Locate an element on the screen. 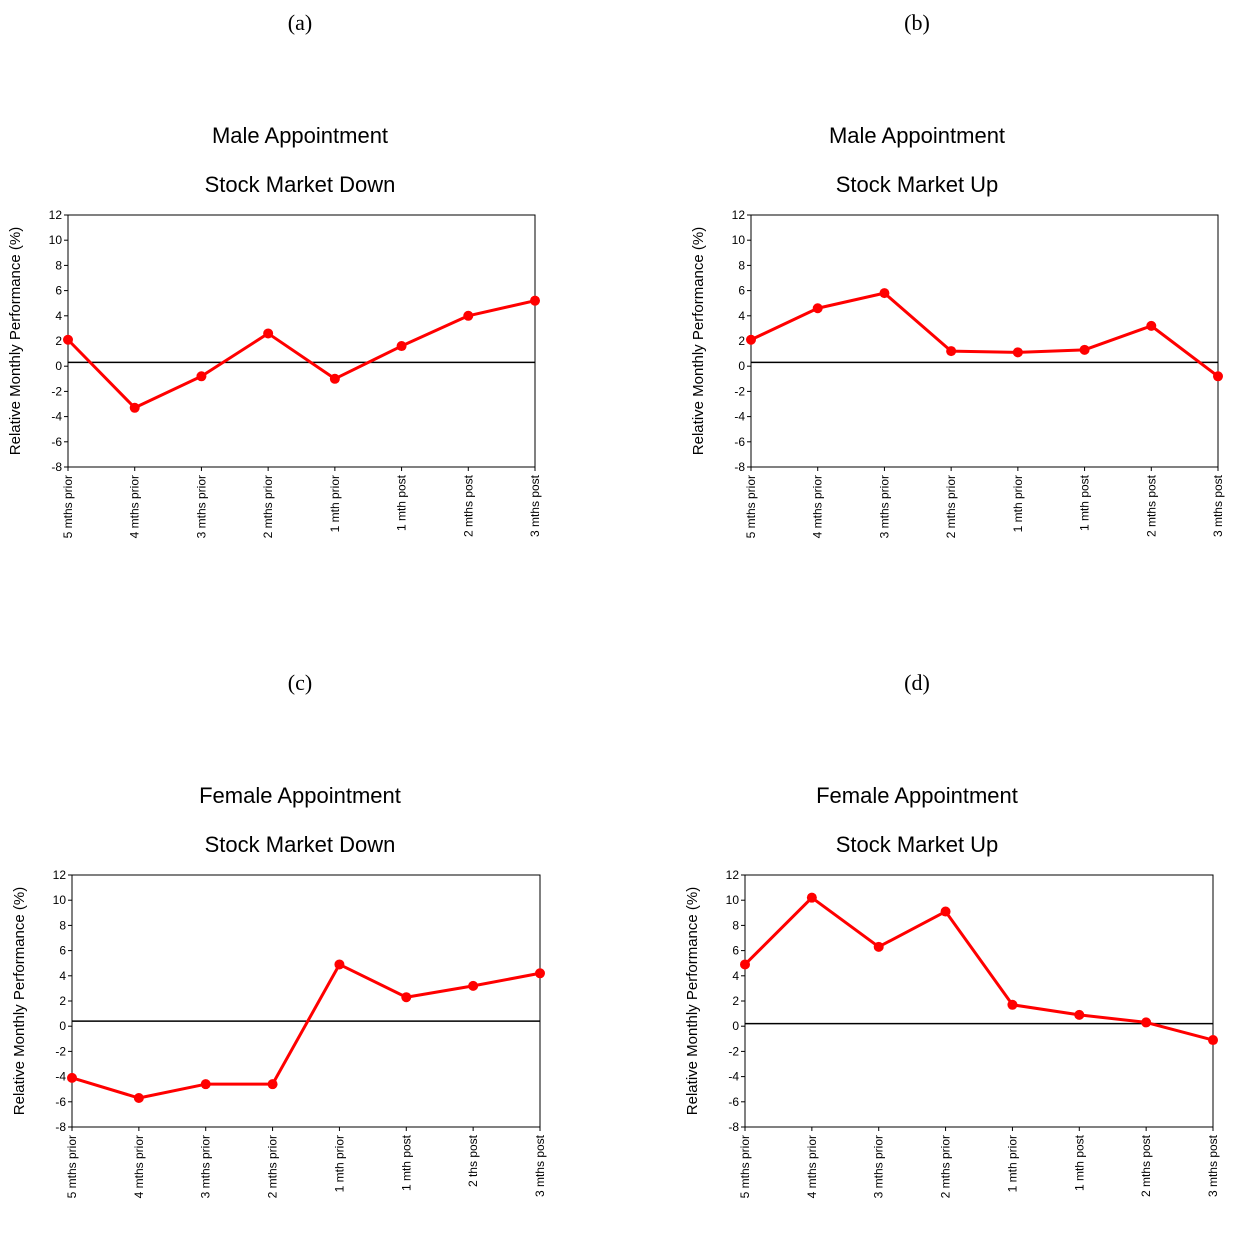  panel-label: (a) is located at coordinates (300, 22).